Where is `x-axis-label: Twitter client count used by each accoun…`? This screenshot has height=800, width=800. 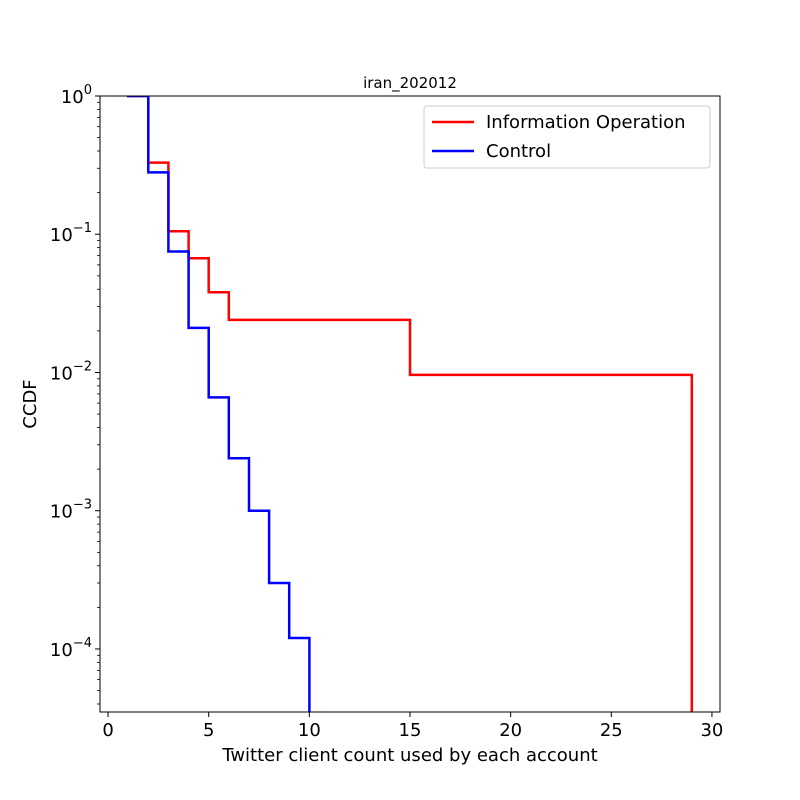 x-axis-label: Twitter client count used by each accoun… is located at coordinates (409, 755).